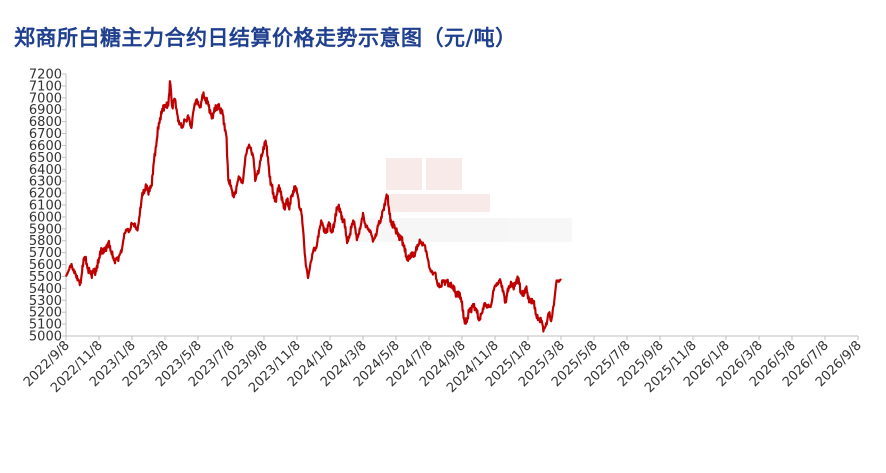  What do you see at coordinates (45, 265) in the screenshot?
I see `y-tick-label: 5600` at bounding box center [45, 265].